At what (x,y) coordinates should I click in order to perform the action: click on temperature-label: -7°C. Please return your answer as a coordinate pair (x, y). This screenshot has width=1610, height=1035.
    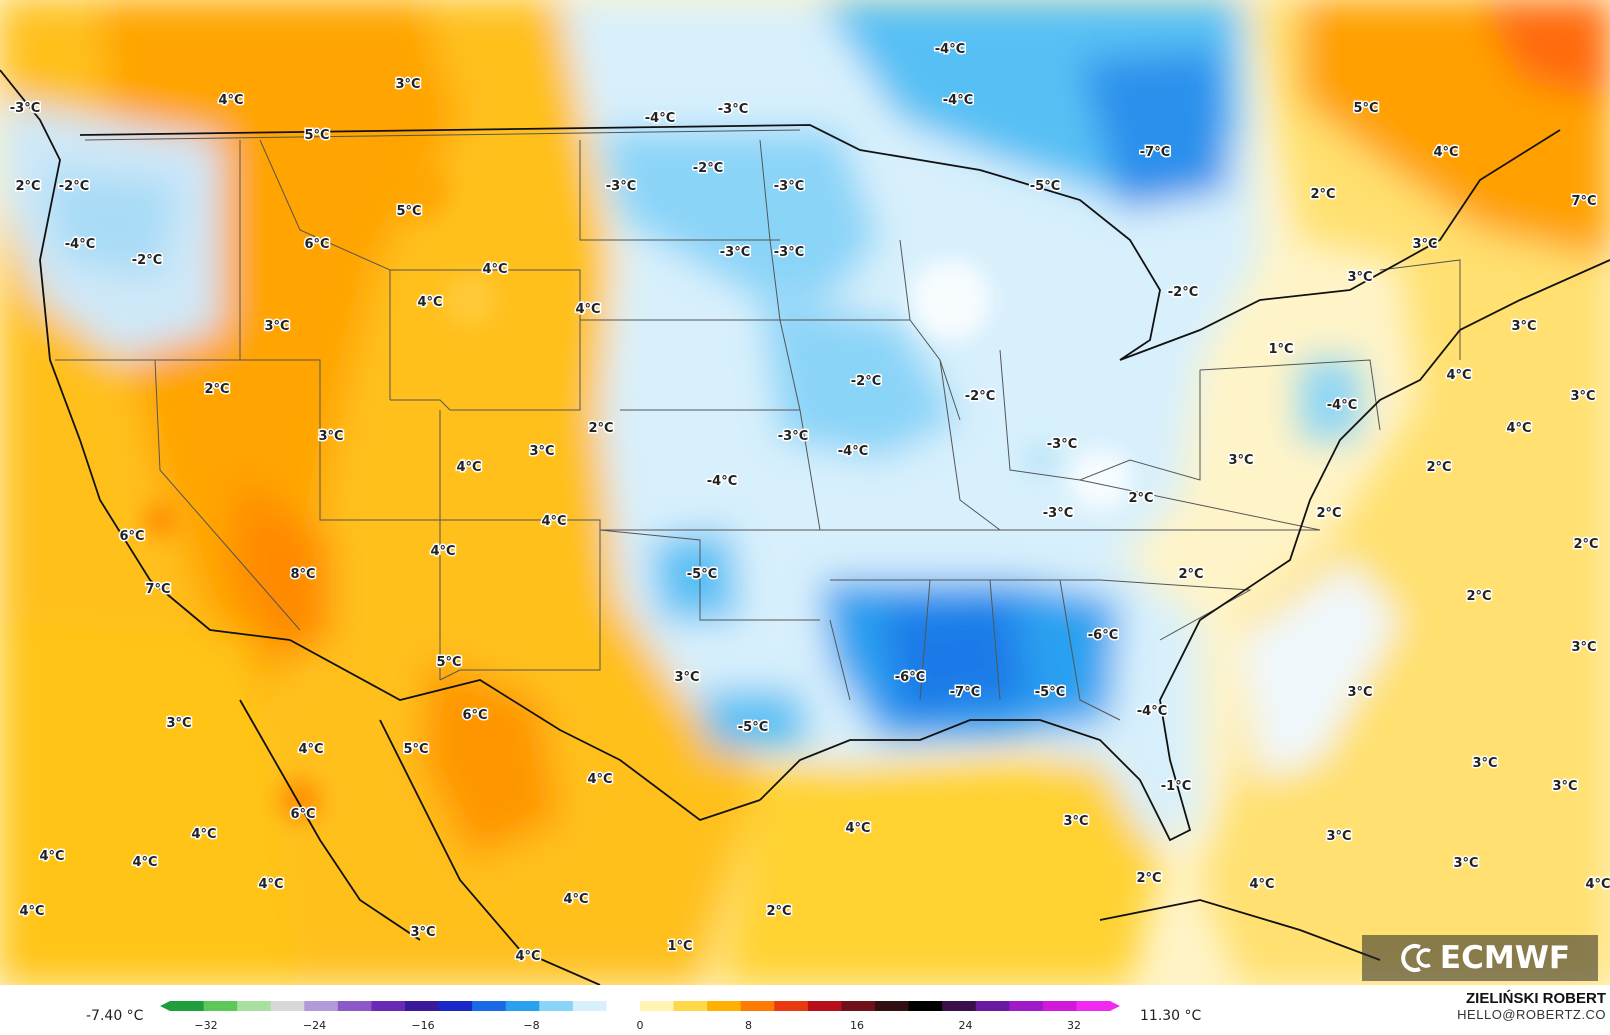
    Looking at the image, I should click on (1155, 152).